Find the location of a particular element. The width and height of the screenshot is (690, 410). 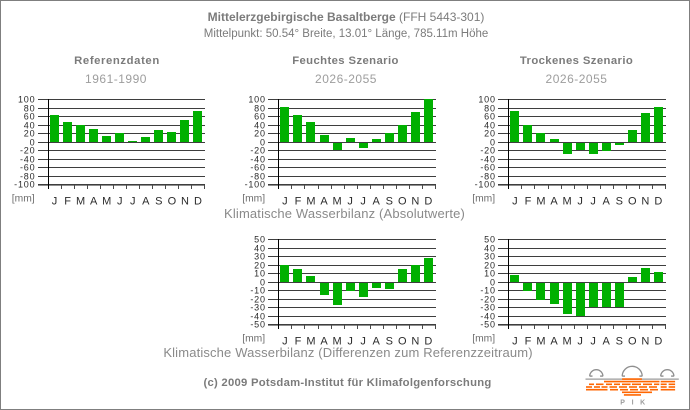

svg-text: 50 is located at coordinates (260, 239).